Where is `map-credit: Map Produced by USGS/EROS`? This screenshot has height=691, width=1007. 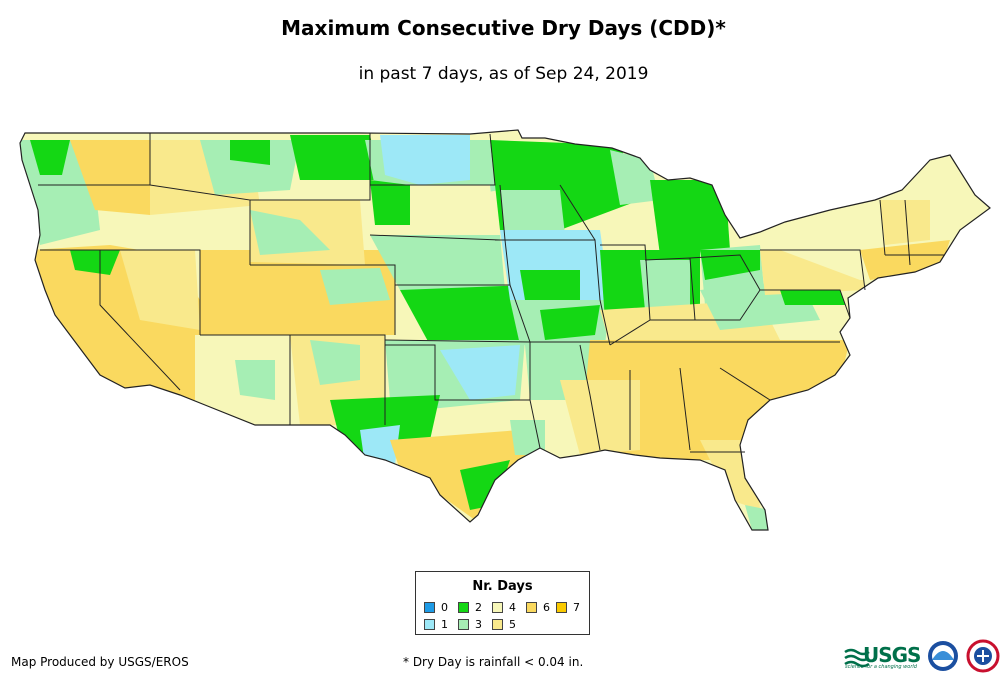
map-credit: Map Produced by USGS/EROS is located at coordinates (100, 662).